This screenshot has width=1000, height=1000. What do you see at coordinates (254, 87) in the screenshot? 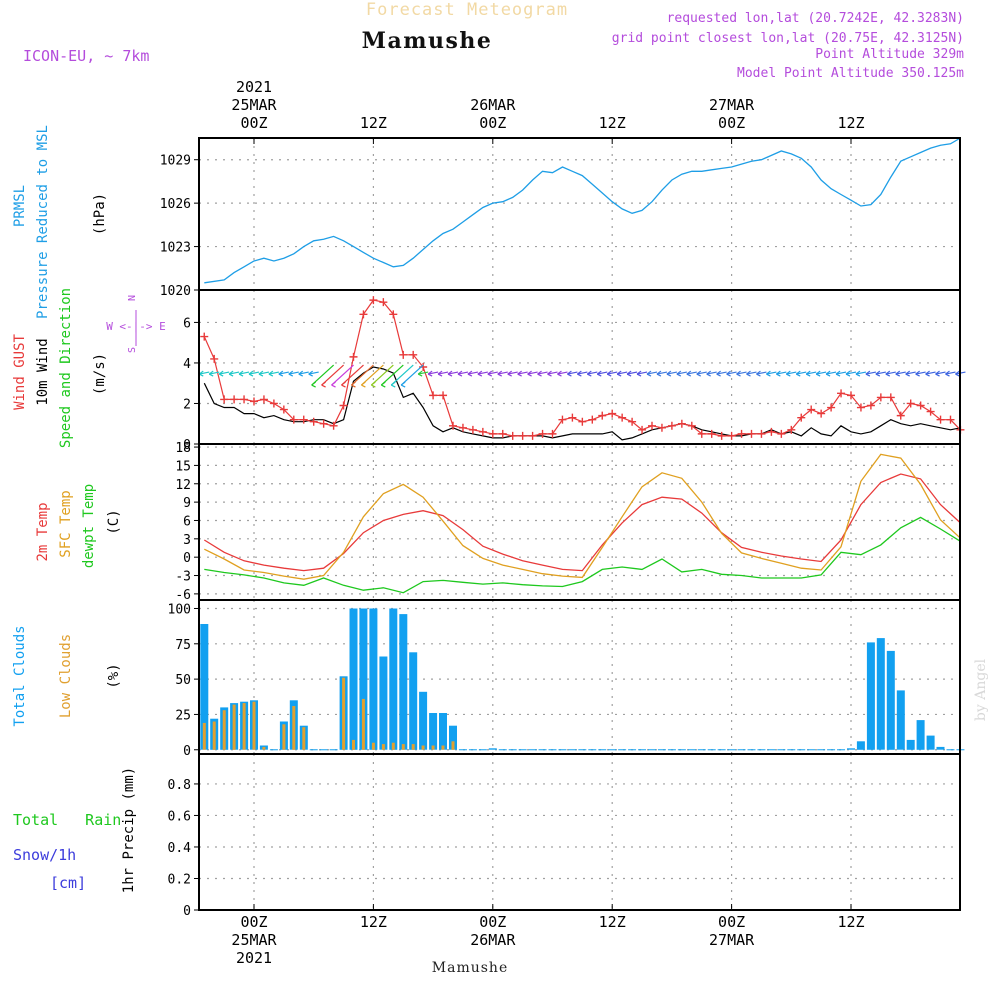
I see `top-time-label: 2021` at bounding box center [254, 87].